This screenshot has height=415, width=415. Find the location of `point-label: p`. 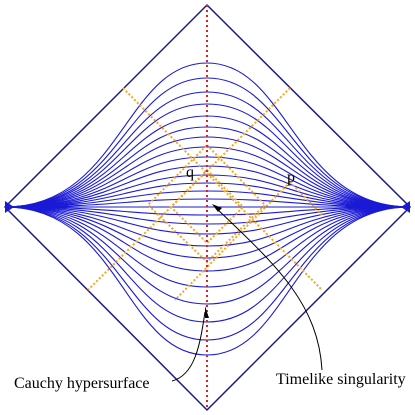

point-label: p is located at coordinates (291, 177).